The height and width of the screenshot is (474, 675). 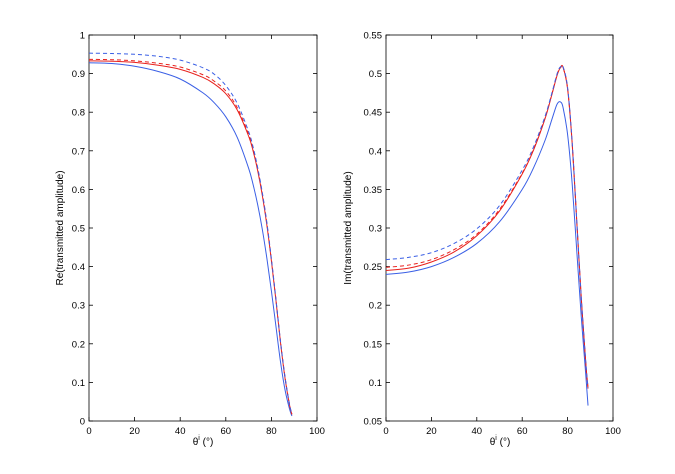 I want to click on right-x-tick-label: 0, so click(x=385, y=431).